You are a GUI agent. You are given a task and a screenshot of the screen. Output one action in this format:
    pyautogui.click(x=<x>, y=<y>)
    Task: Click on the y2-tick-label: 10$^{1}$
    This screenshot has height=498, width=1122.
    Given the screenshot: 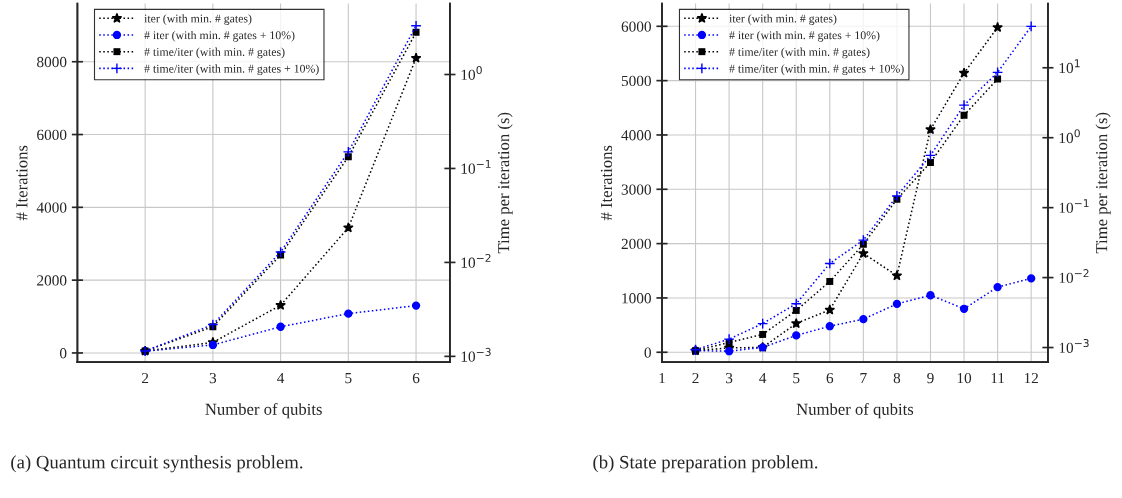 What is the action you would take?
    pyautogui.click(x=1069, y=66)
    